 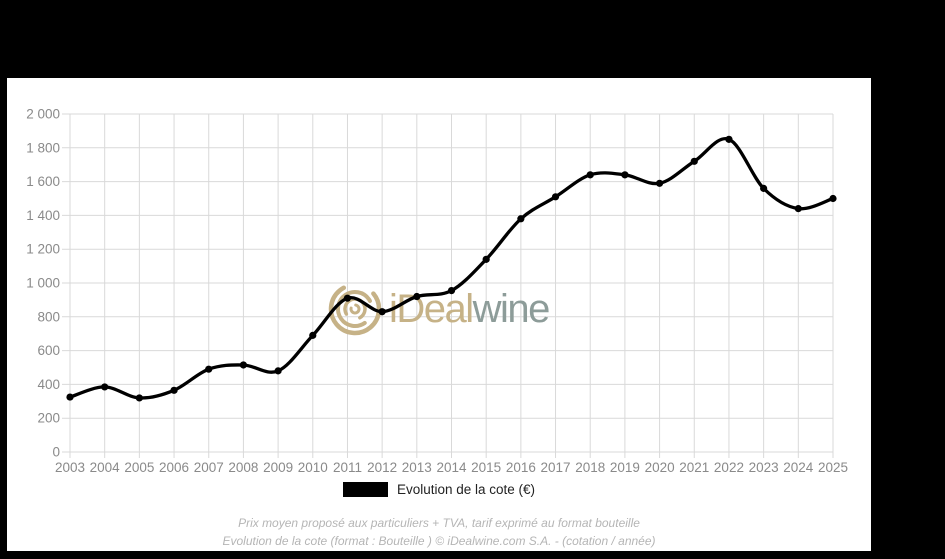 I want to click on x-axis-label: 2004, so click(x=105, y=467).